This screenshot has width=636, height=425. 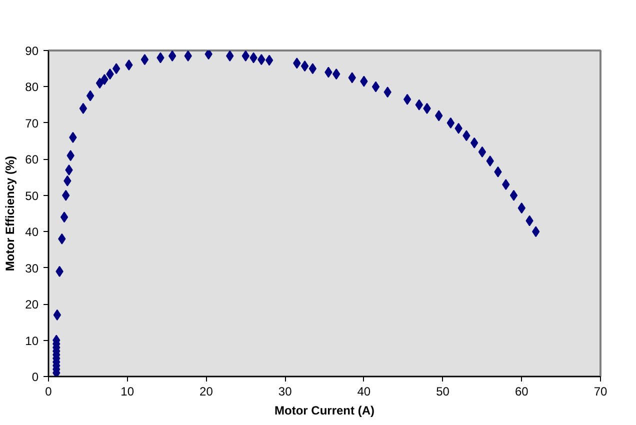 What do you see at coordinates (32, 305) in the screenshot?
I see `y-tick-label: 20` at bounding box center [32, 305].